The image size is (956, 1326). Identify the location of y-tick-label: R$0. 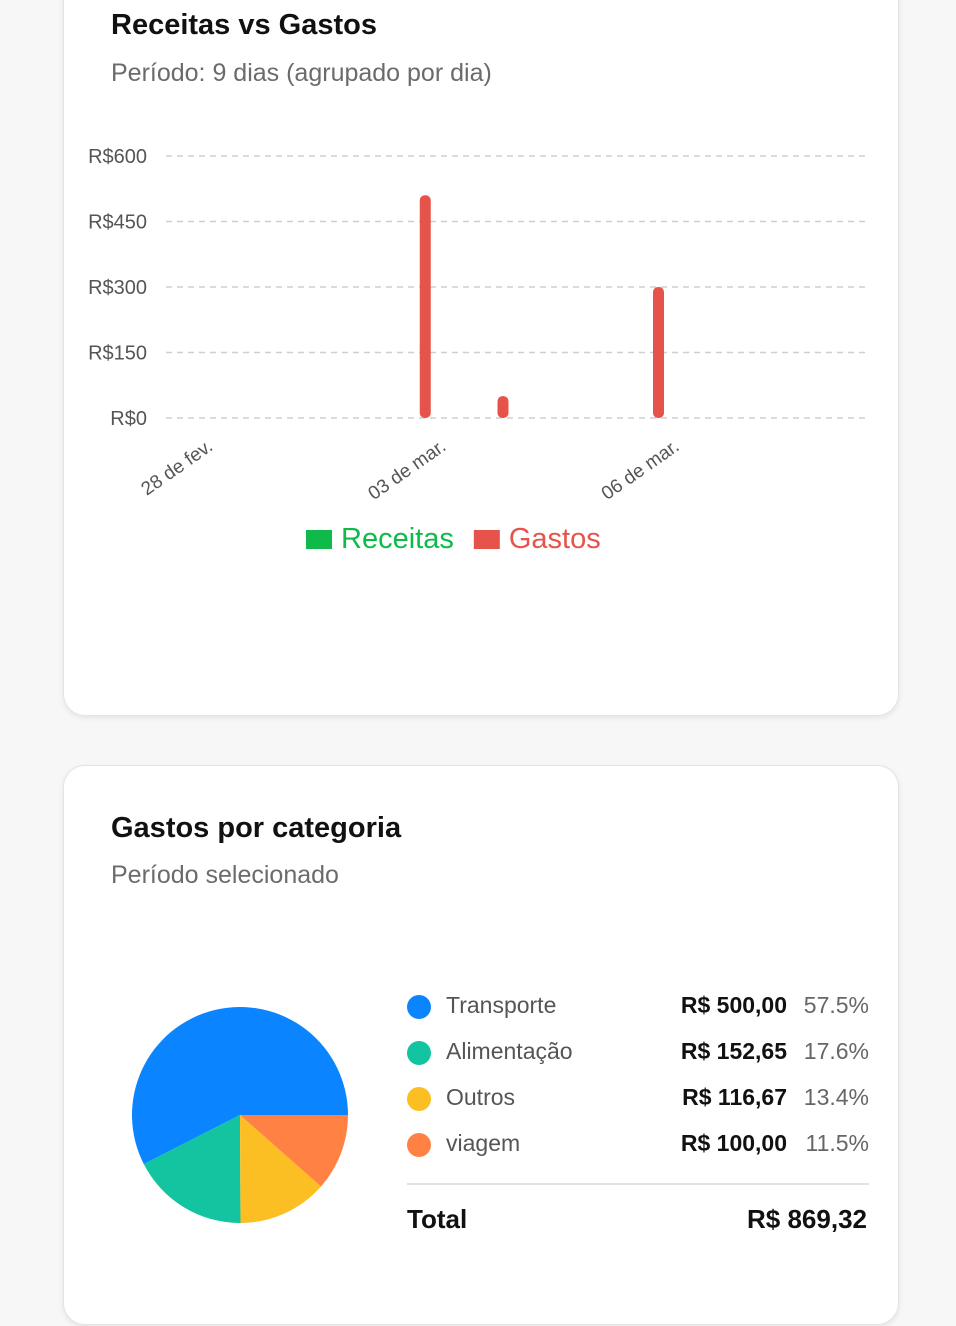
(128, 419).